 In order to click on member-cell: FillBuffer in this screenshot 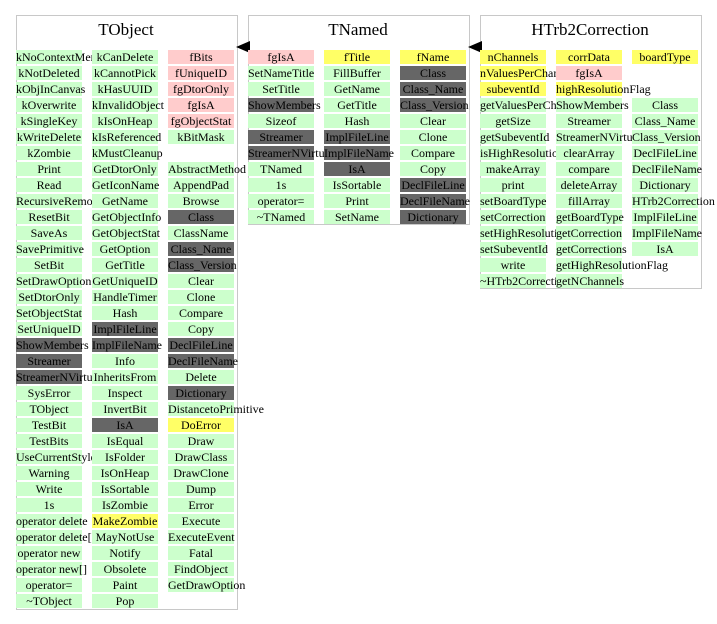, I will do `click(357, 73)`.